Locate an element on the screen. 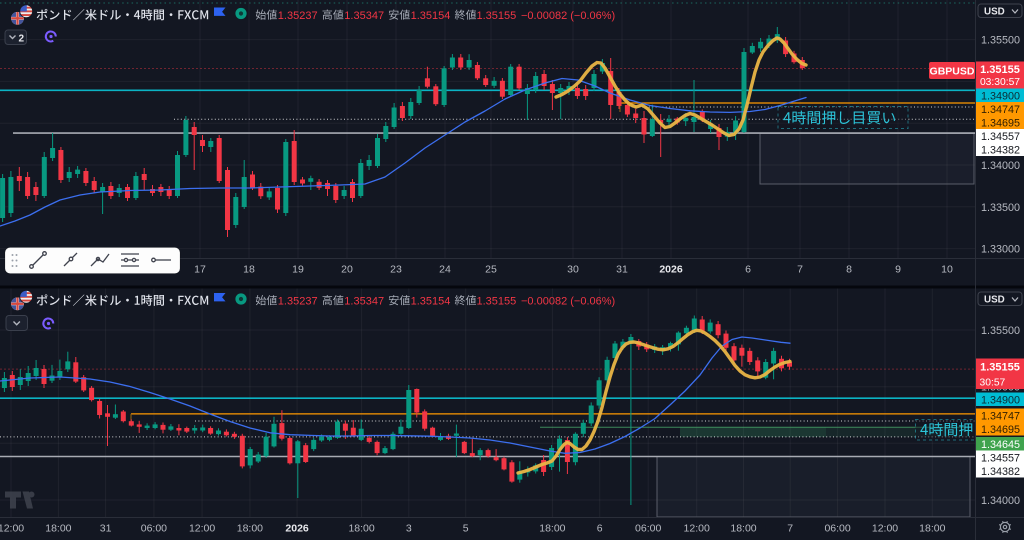  svg-text: 18 is located at coordinates (249, 270).